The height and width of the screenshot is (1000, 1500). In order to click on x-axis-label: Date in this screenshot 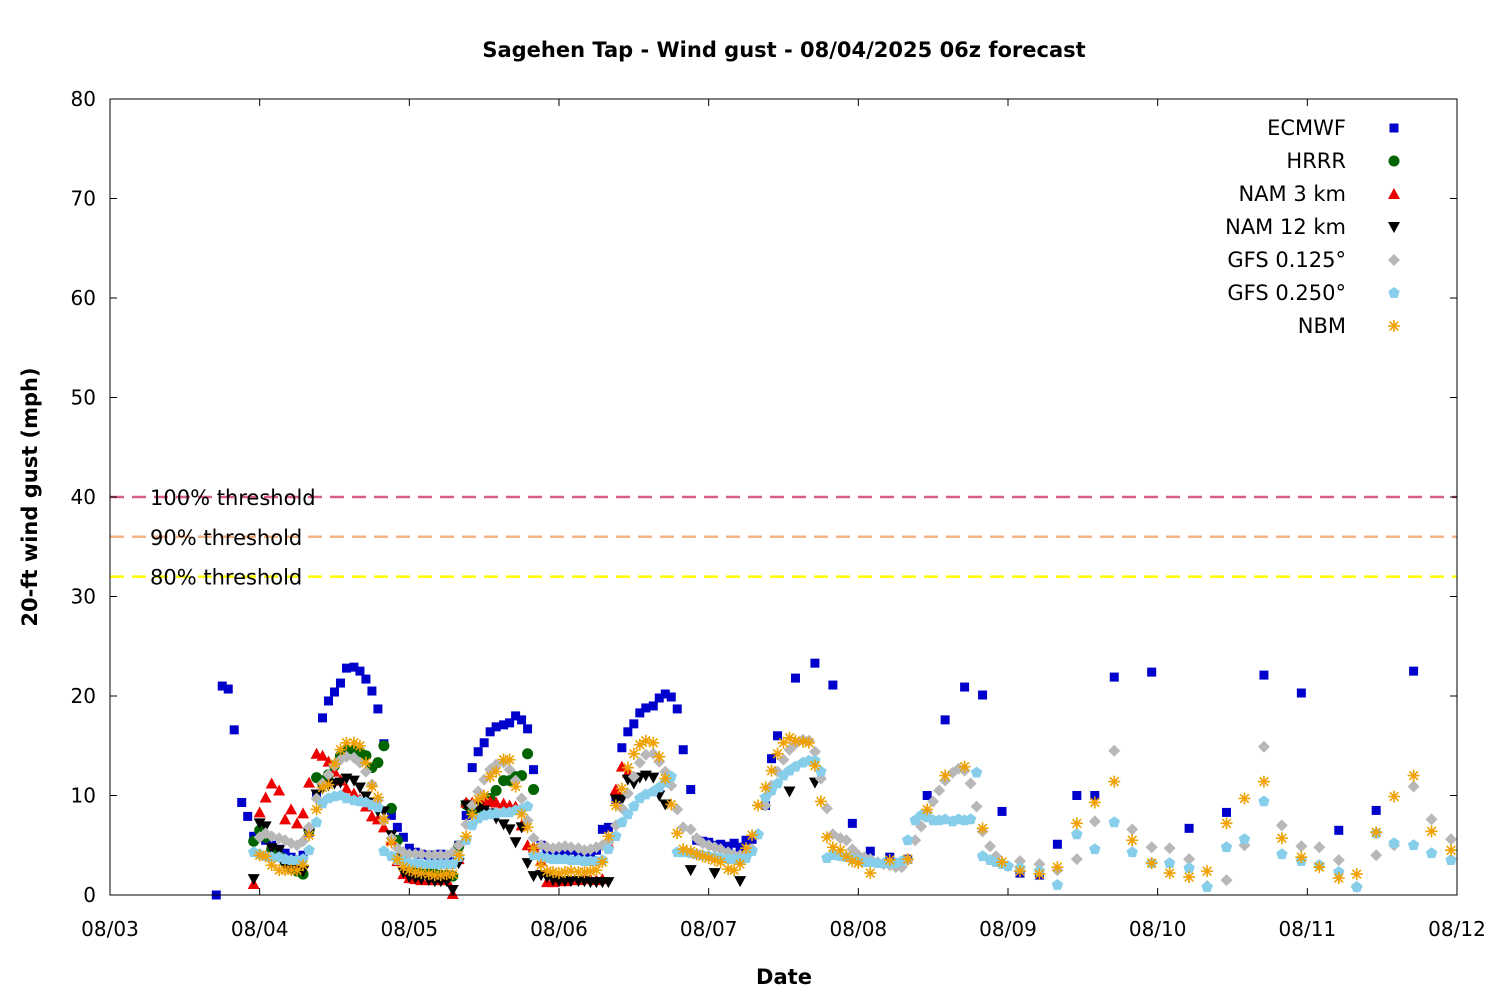, I will do `click(784, 977)`.